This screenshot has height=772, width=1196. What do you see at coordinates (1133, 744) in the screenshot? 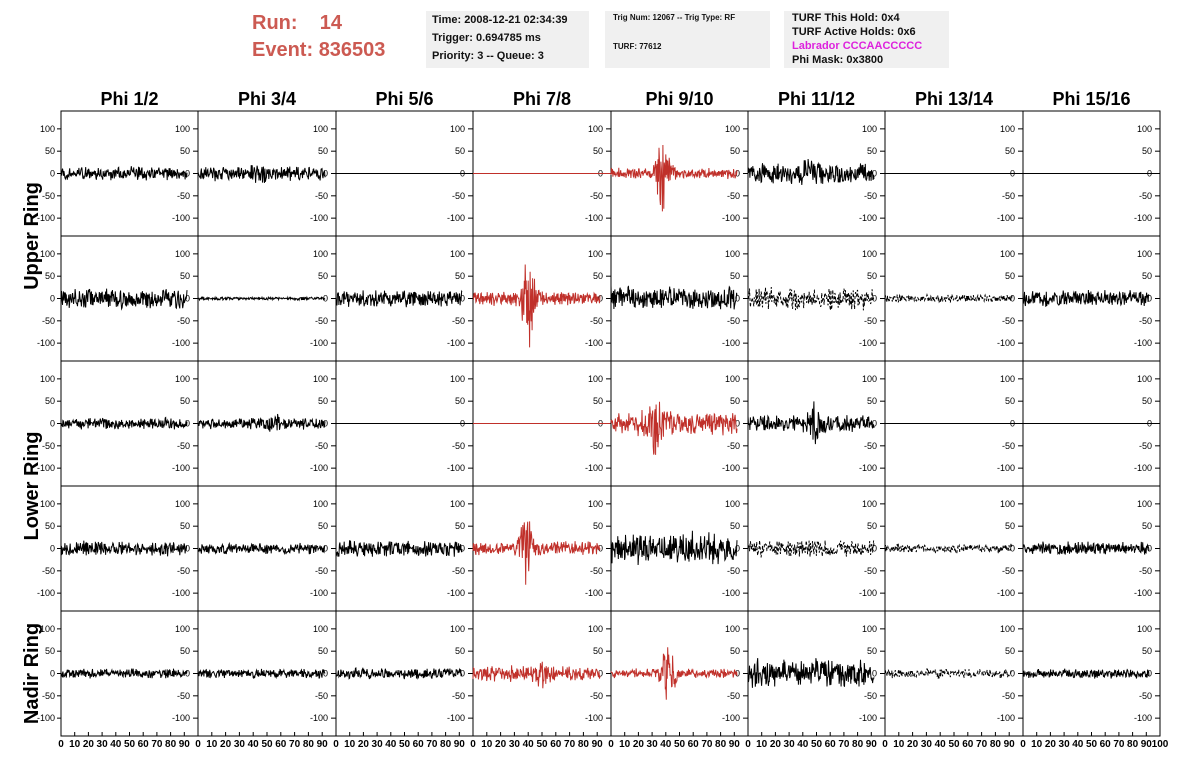
I see `xtick-label: 80` at bounding box center [1133, 744].